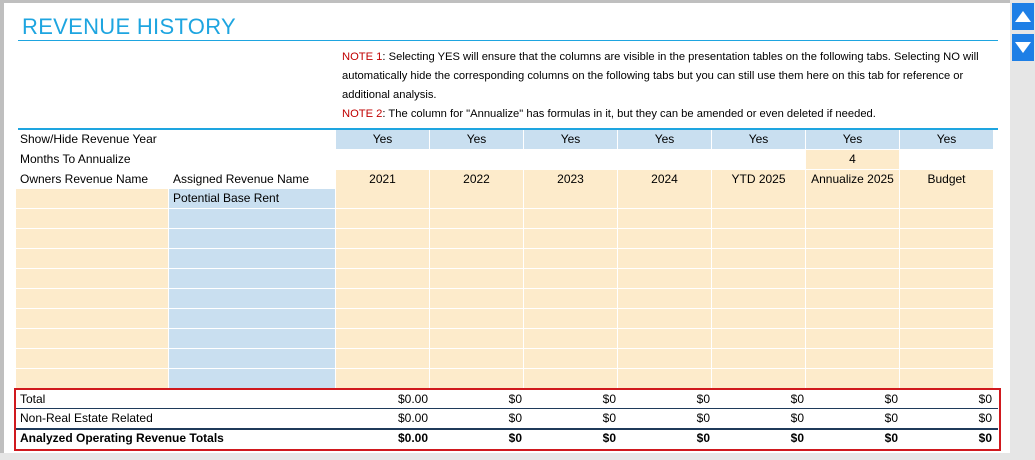  What do you see at coordinates (1023, 47) in the screenshot?
I see `scroll-down-button` at bounding box center [1023, 47].